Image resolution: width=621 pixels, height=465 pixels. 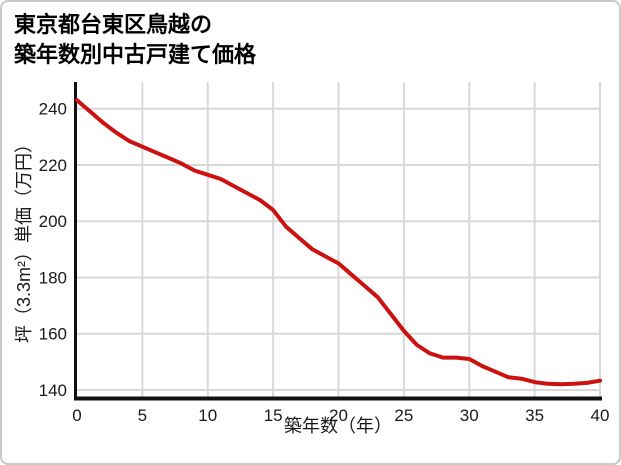 What do you see at coordinates (534, 415) in the screenshot?
I see `x-tick-label-35: 35` at bounding box center [534, 415].